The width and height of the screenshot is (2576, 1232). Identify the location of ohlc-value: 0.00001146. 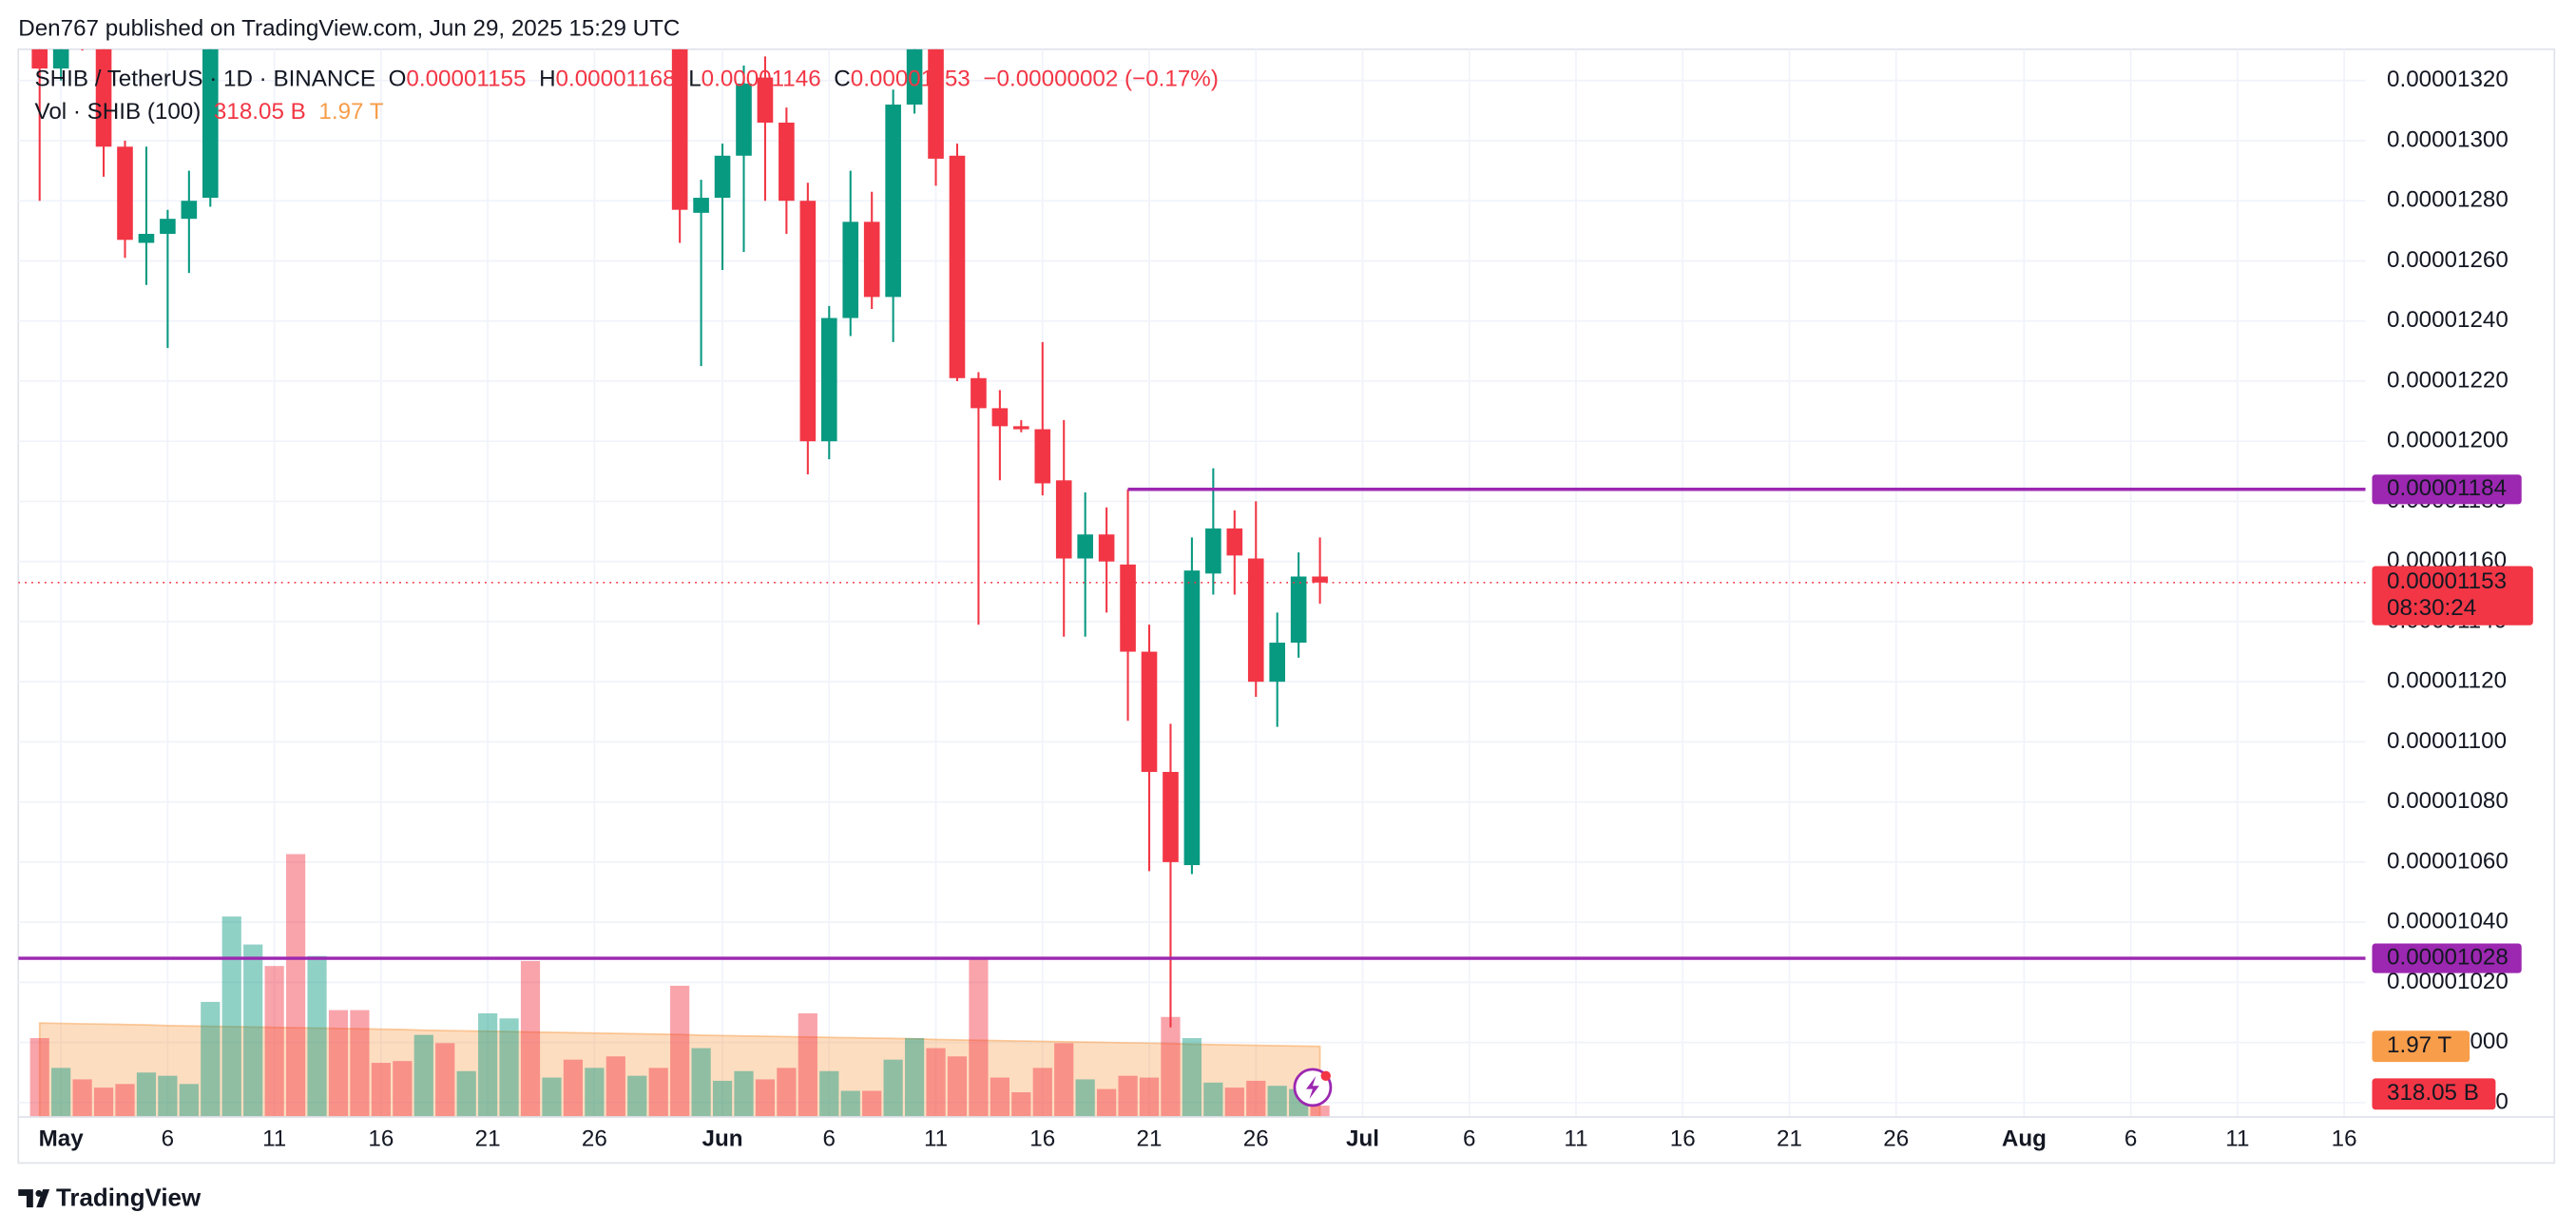
(761, 79).